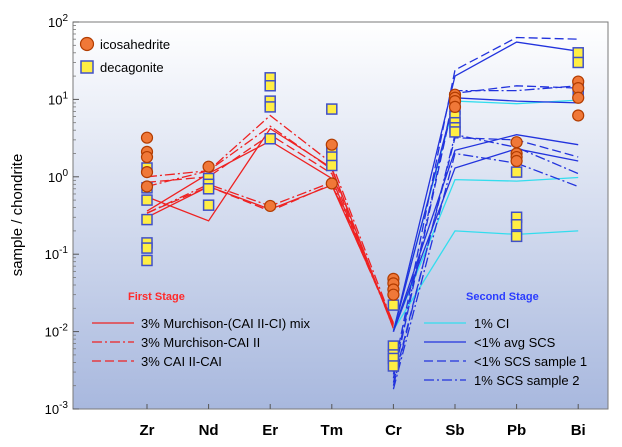 The width and height of the screenshot is (622, 447). What do you see at coordinates (147, 430) in the screenshot?
I see `x-category-label: Zr` at bounding box center [147, 430].